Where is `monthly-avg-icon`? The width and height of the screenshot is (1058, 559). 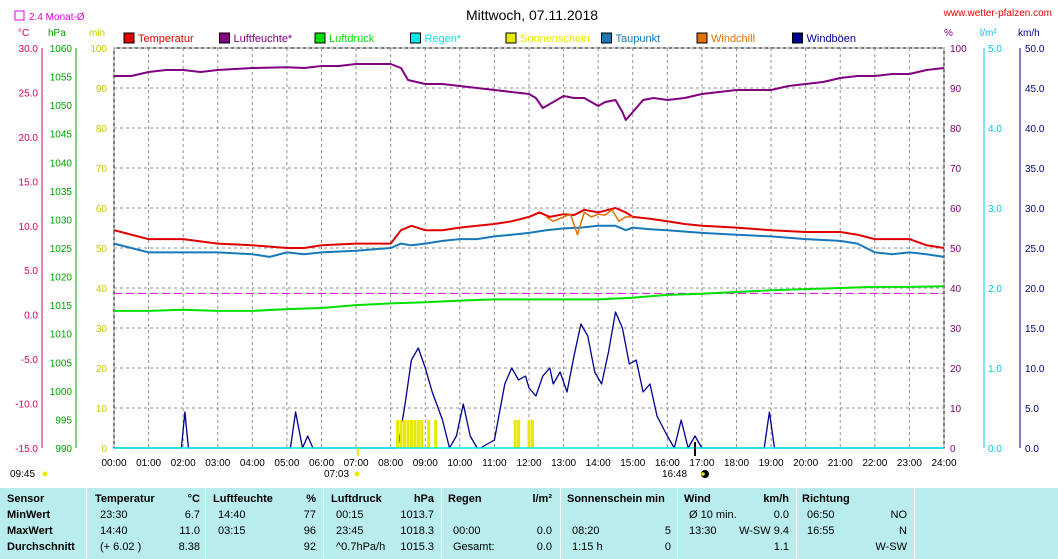
monthly-avg-icon is located at coordinates (19, 15).